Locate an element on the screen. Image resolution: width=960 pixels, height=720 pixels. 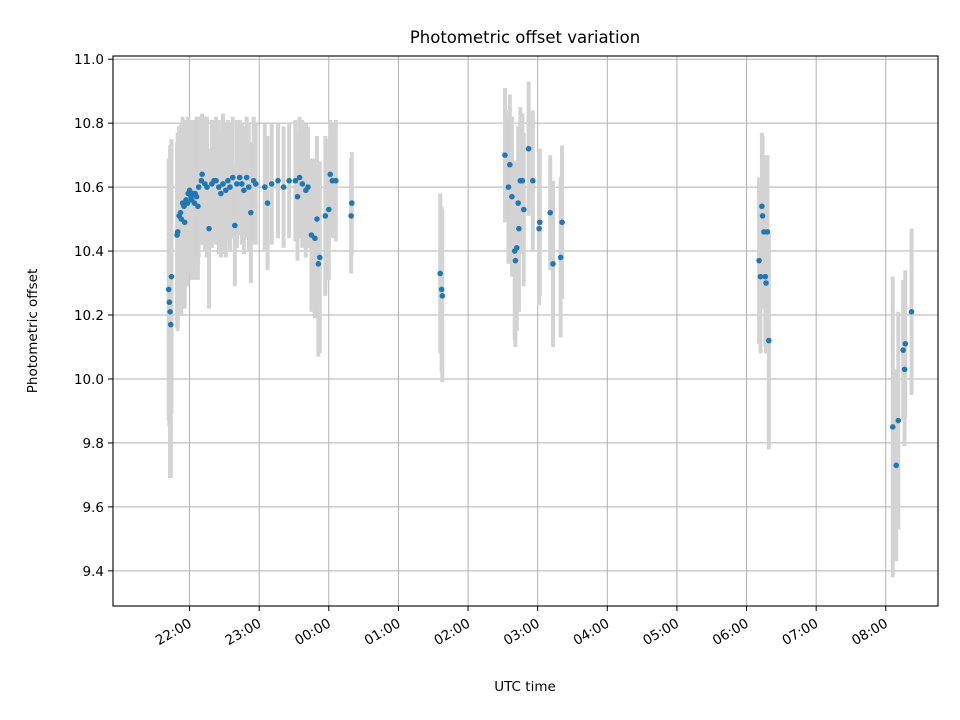
y-tick-label: 10.0 is located at coordinates (89, 380).